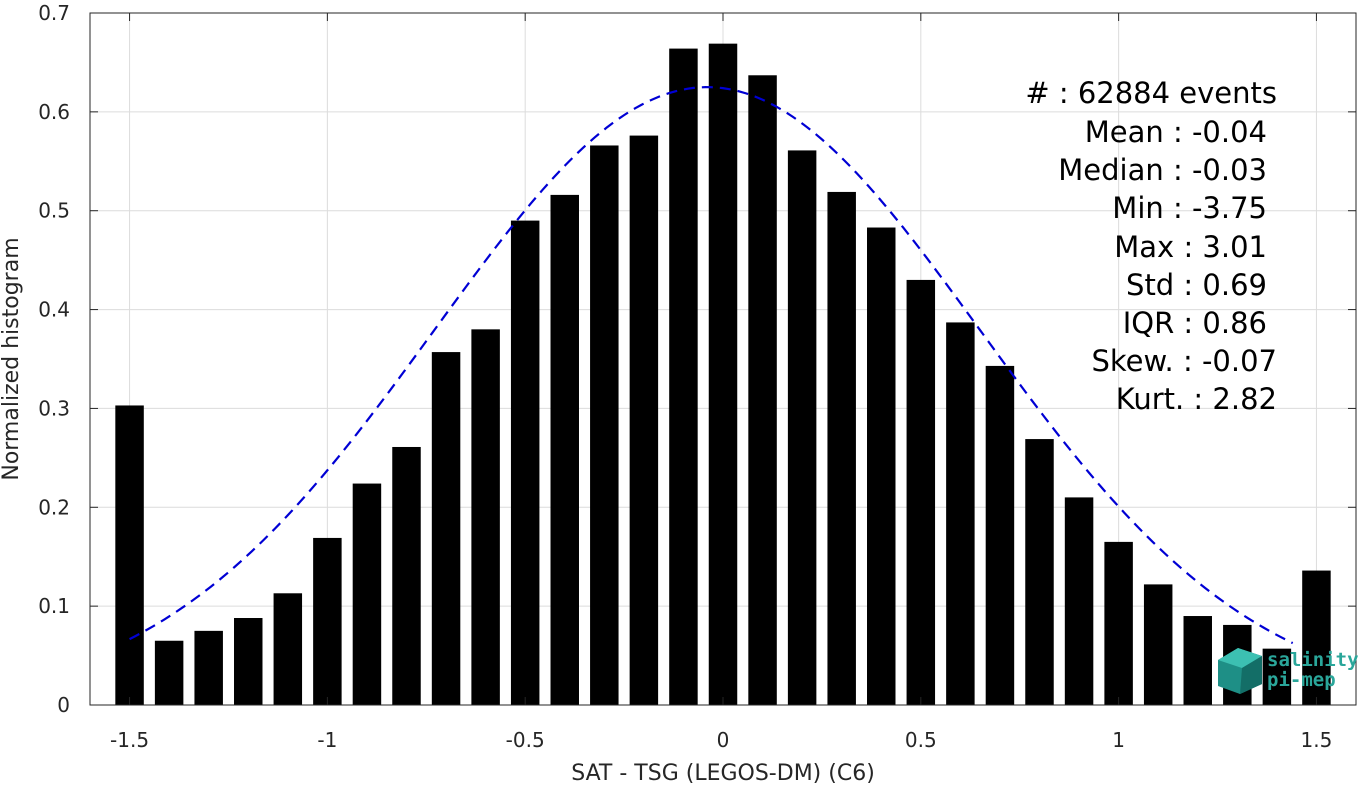 The image size is (1367, 785). What do you see at coordinates (54, 112) in the screenshot?
I see `y-tick-label: 0.6` at bounding box center [54, 112].